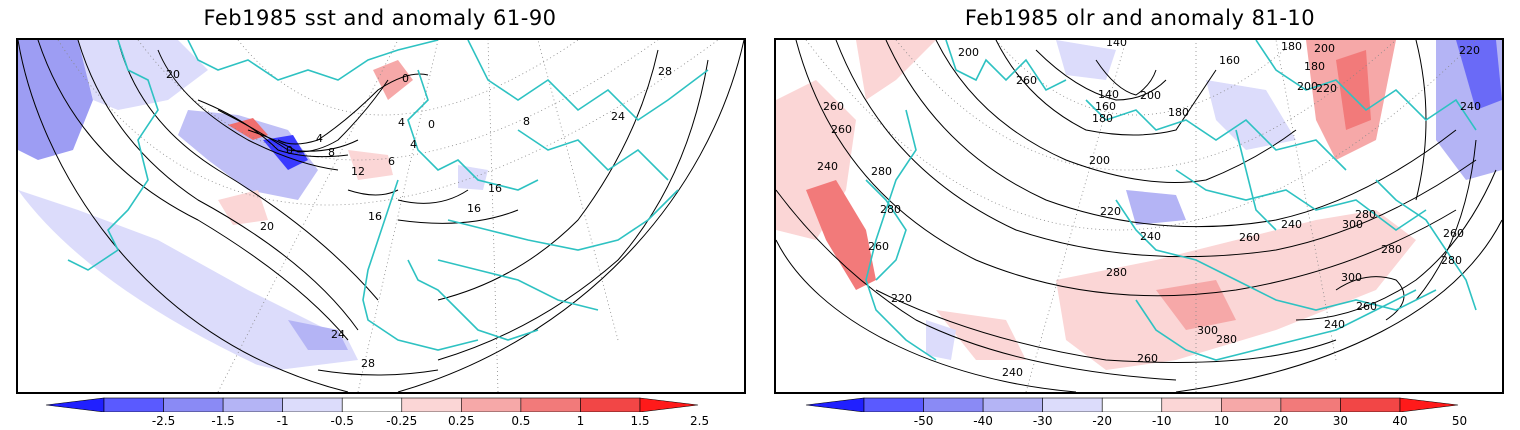  Describe the element at coordinates (358, 171) in the screenshot. I see `contour-label: 12` at that location.